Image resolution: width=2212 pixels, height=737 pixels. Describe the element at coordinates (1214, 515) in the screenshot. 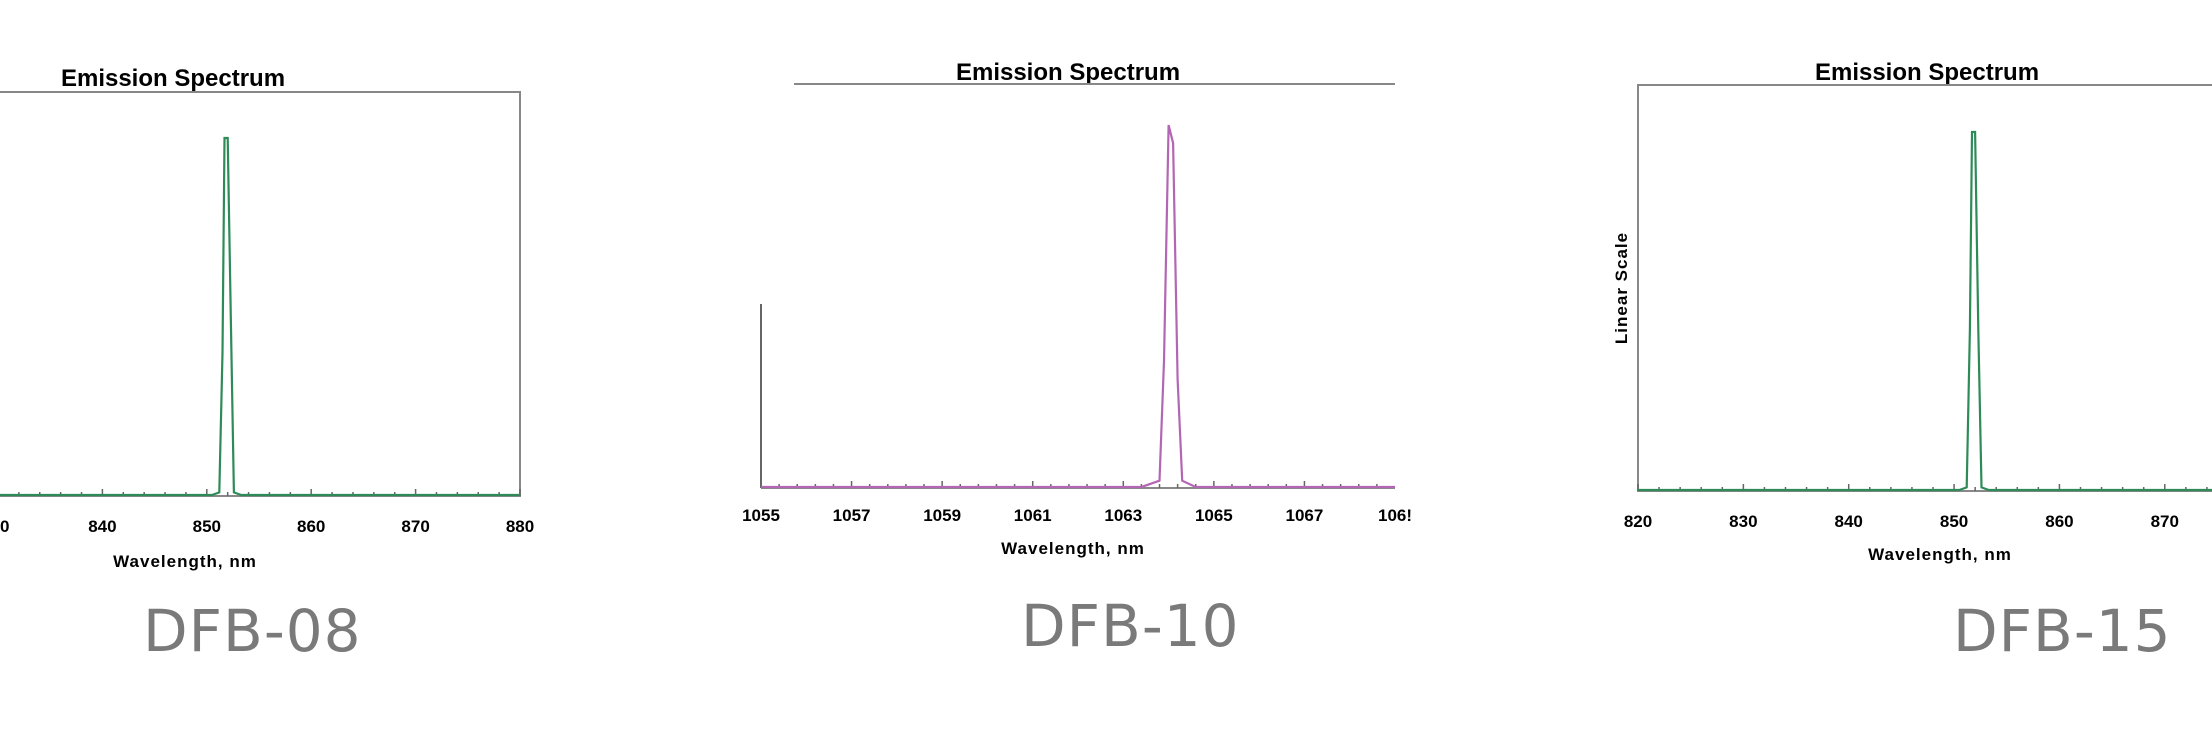

I see `x-tick-label: 1065` at that location.